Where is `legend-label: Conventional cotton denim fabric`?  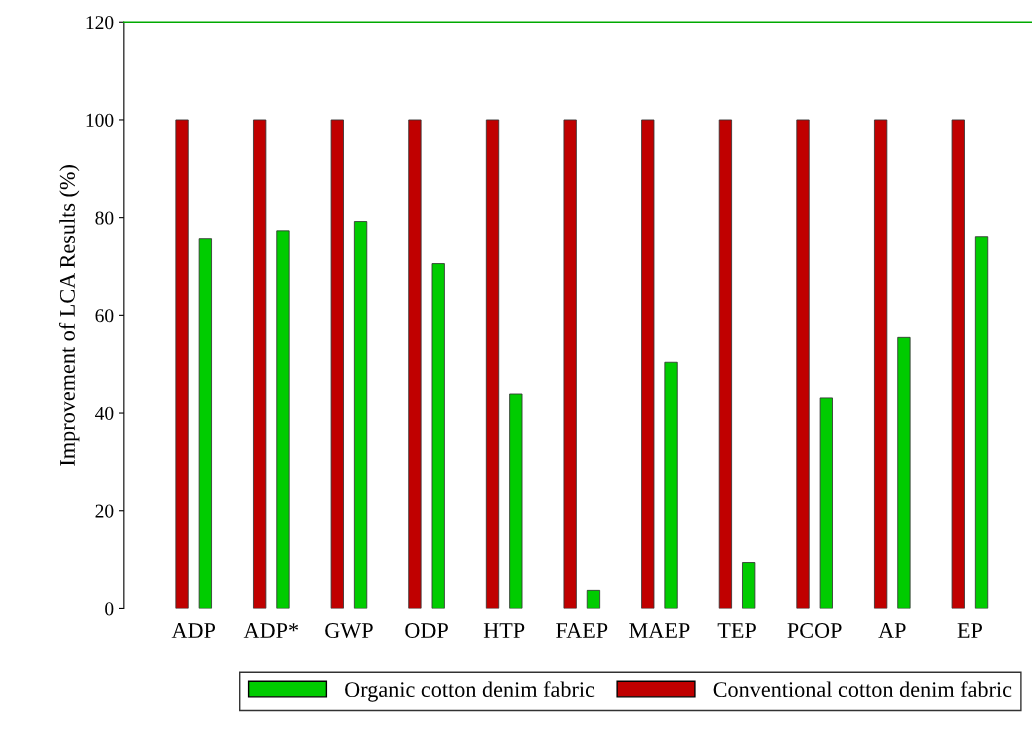 legend-label: Conventional cotton denim fabric is located at coordinates (862, 689).